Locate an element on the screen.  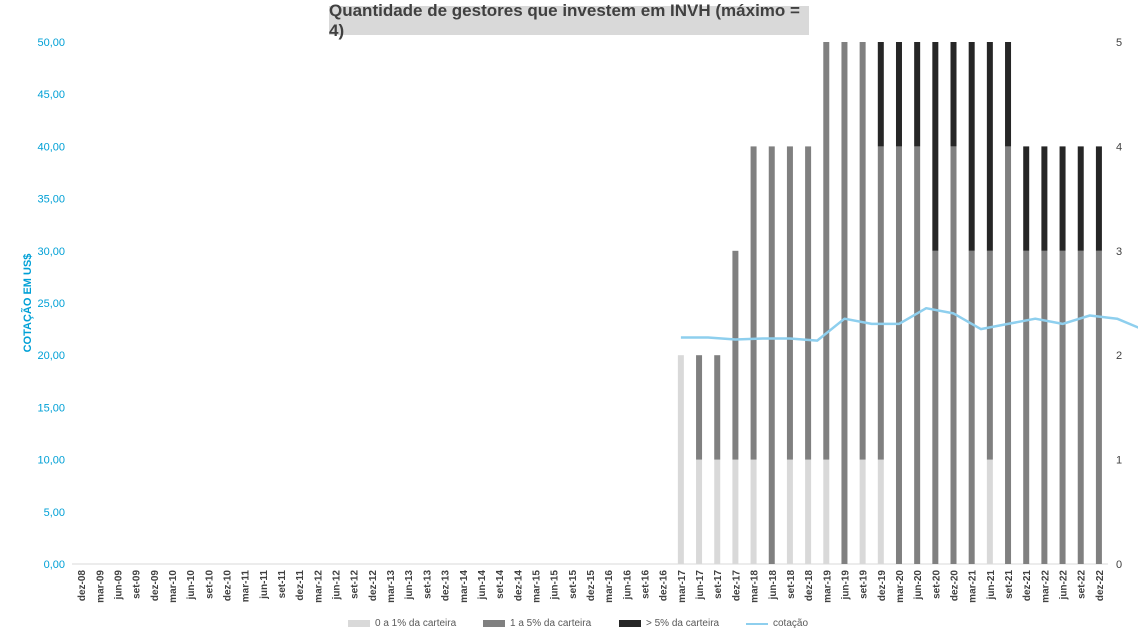
x-tick-label: mar-10 is located at coordinates (173, 586).